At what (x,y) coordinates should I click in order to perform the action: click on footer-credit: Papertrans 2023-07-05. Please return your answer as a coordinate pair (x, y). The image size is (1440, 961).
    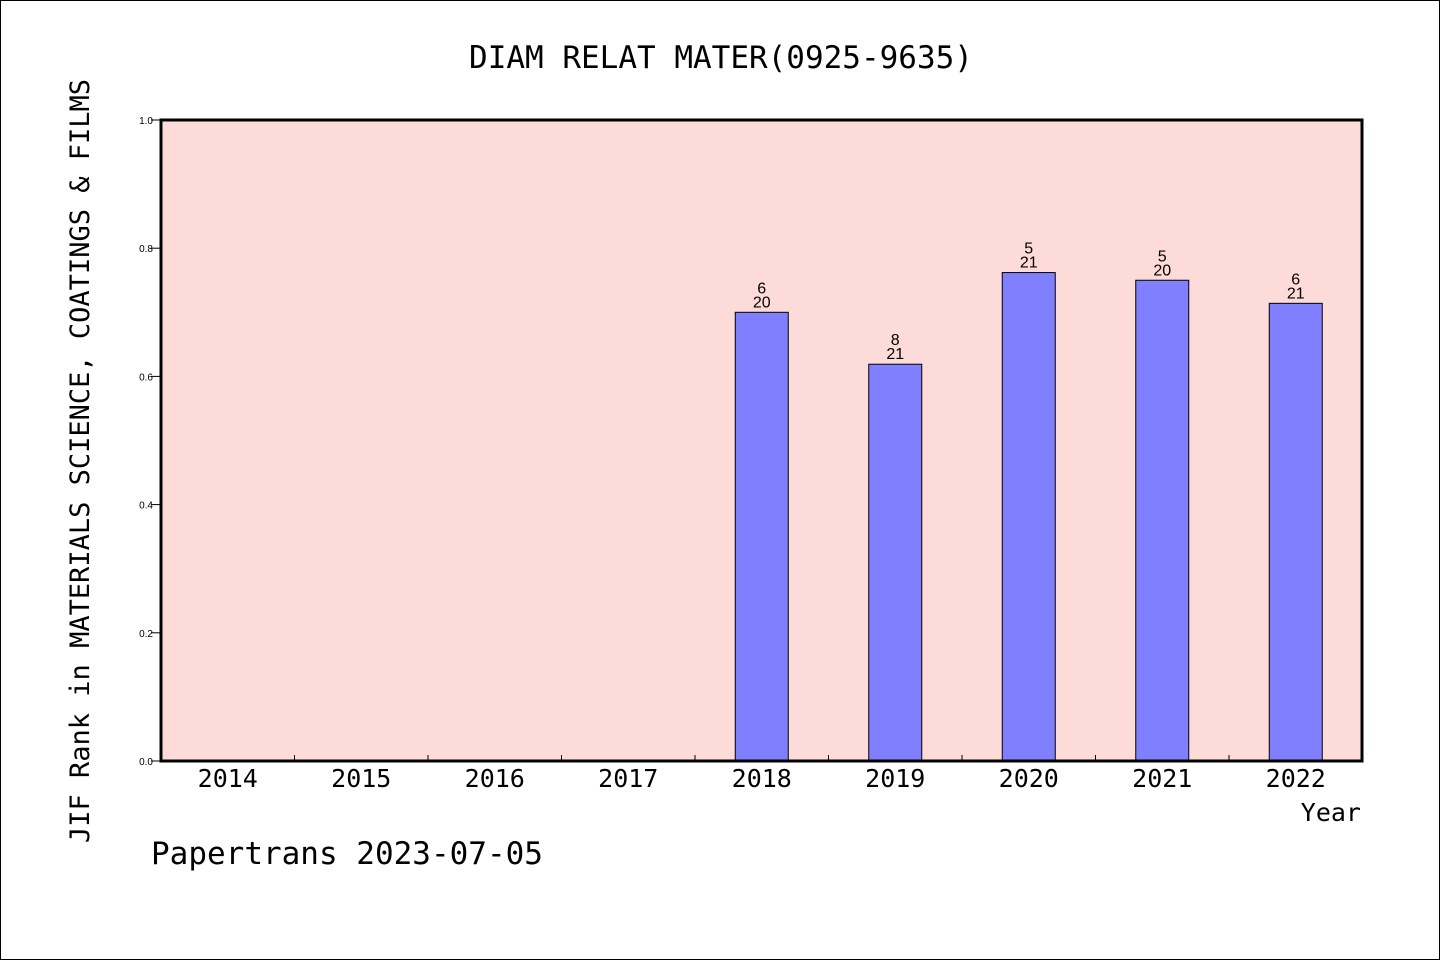
    Looking at the image, I should click on (347, 854).